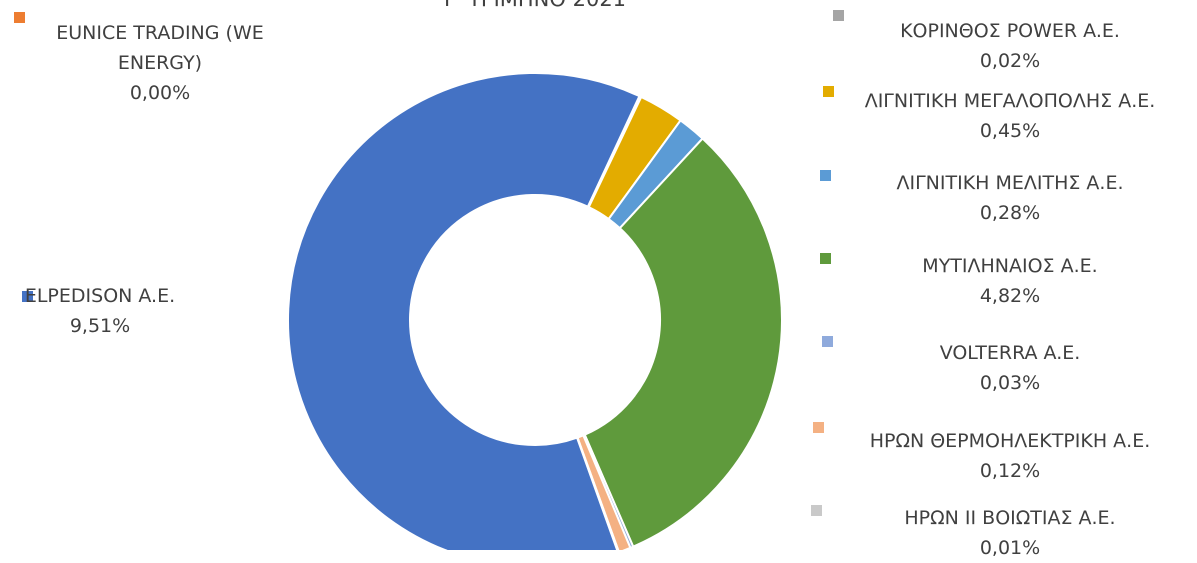 This screenshot has height=563, width=1197. I want to click on data-label: ΗΡΩΝ ΙΙ ΒΟΙΩΤΙΑΣ Α.Ε. 0,01%, so click(1010, 533).